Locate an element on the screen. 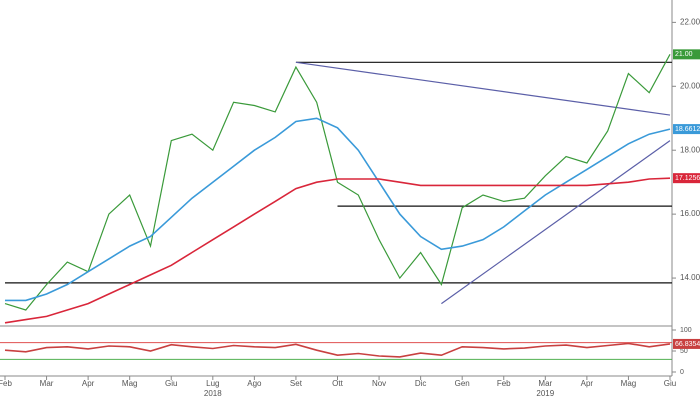 This screenshot has width=700, height=400. value-label: 17.1256 is located at coordinates (687, 178).